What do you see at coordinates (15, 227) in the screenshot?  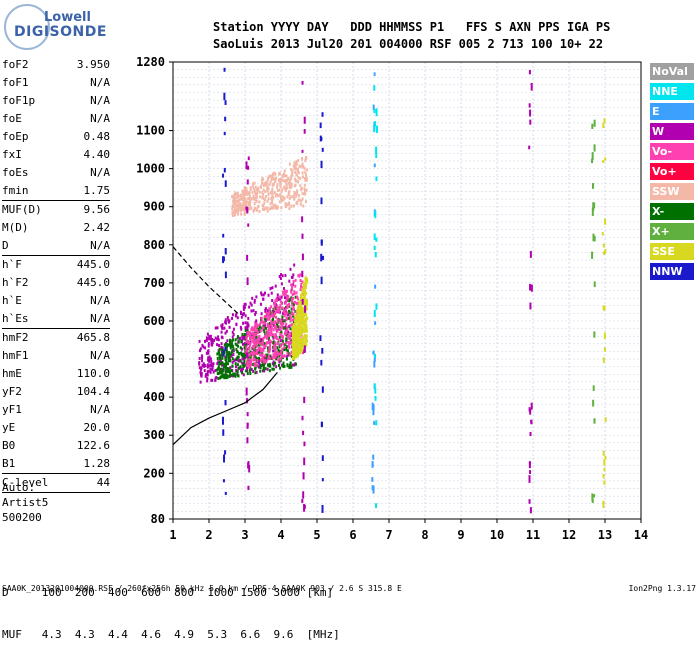 I see `param-name: M(D)` at bounding box center [15, 227].